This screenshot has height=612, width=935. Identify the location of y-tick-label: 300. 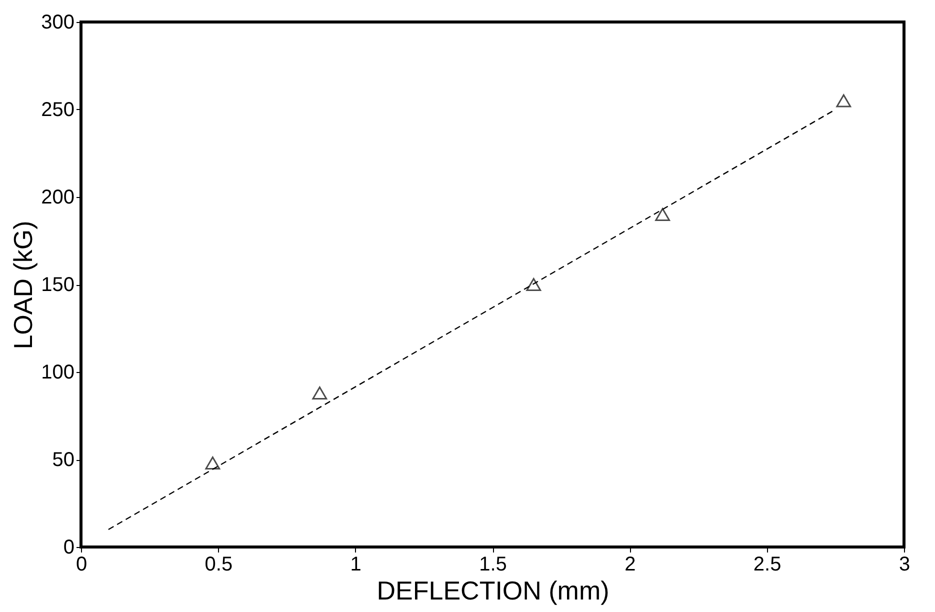
(57, 23).